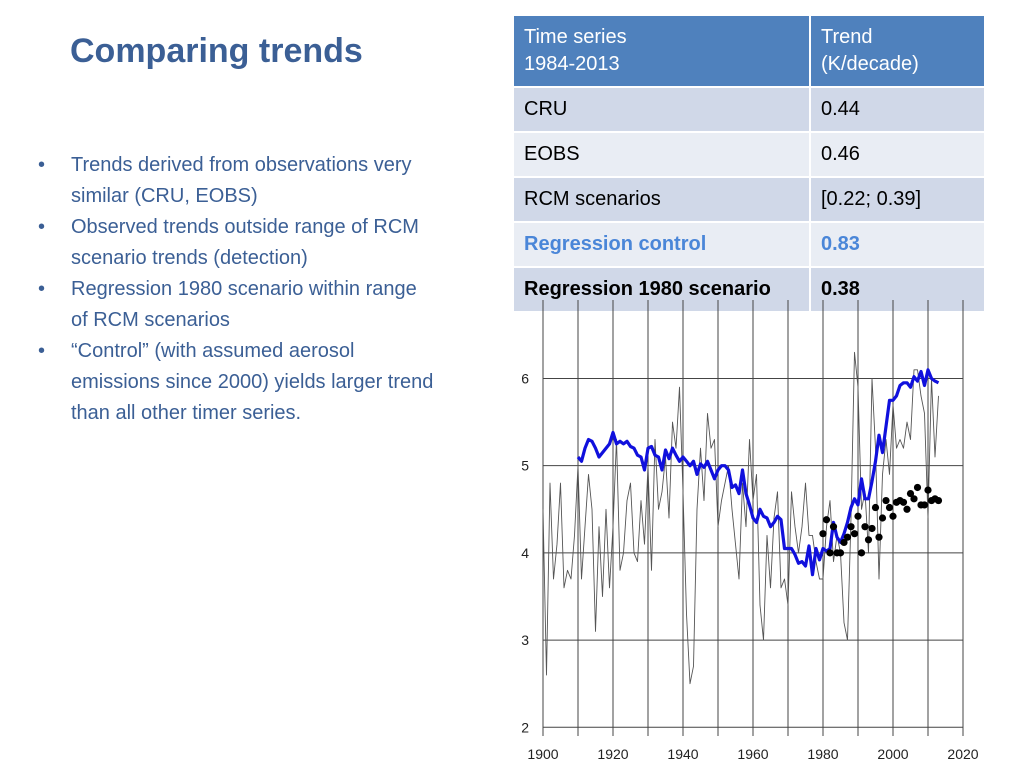  What do you see at coordinates (216, 51) in the screenshot?
I see `slide-title: Comparing trends` at bounding box center [216, 51].